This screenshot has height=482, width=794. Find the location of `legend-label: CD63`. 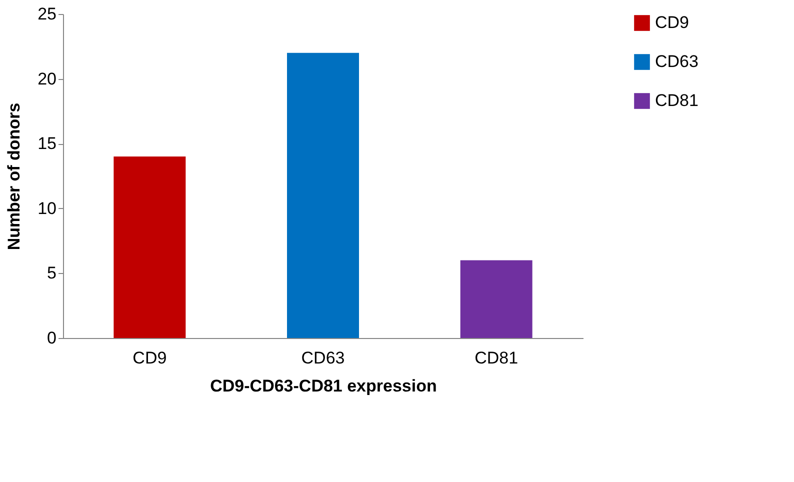

legend-label: CD63 is located at coordinates (676, 61).